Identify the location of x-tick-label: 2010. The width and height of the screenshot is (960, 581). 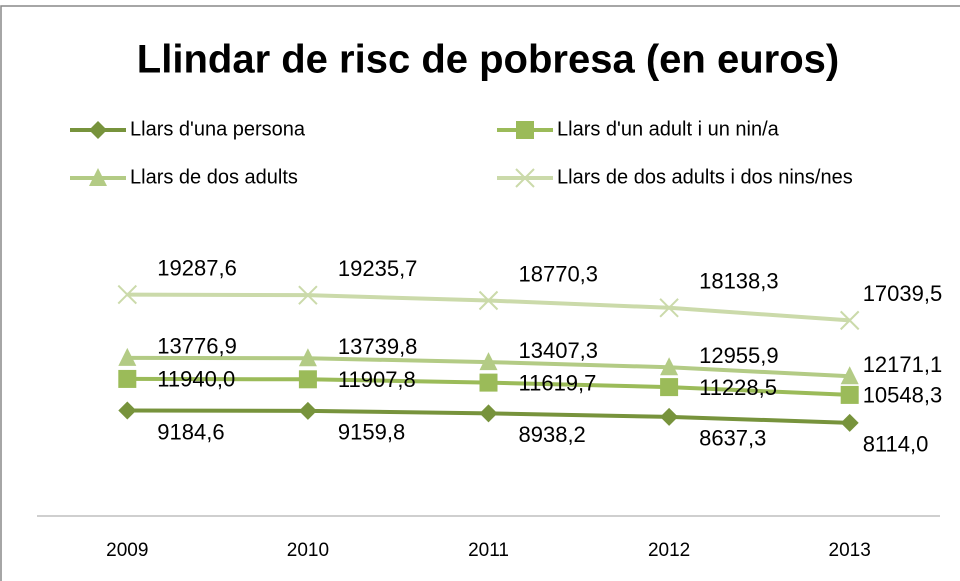
(308, 550).